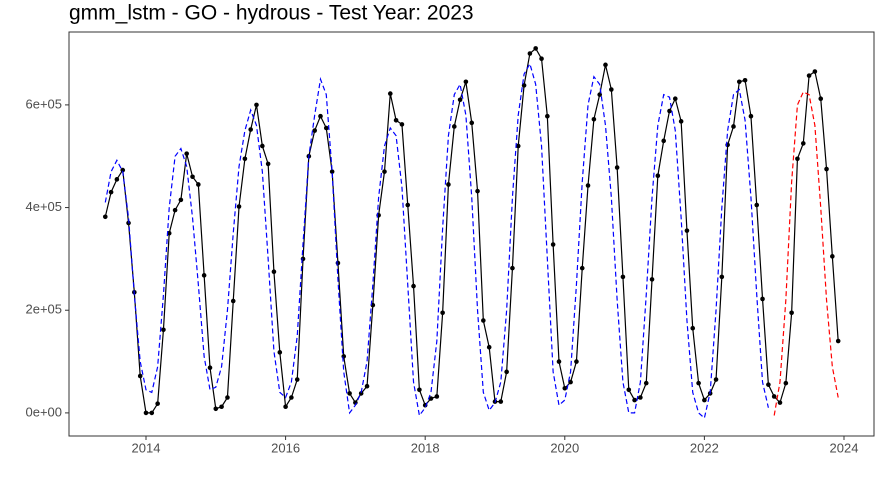 Image resolution: width=880 pixels, height=480 pixels. Describe the element at coordinates (425, 447) in the screenshot. I see `x-tick-label: 2018` at that location.